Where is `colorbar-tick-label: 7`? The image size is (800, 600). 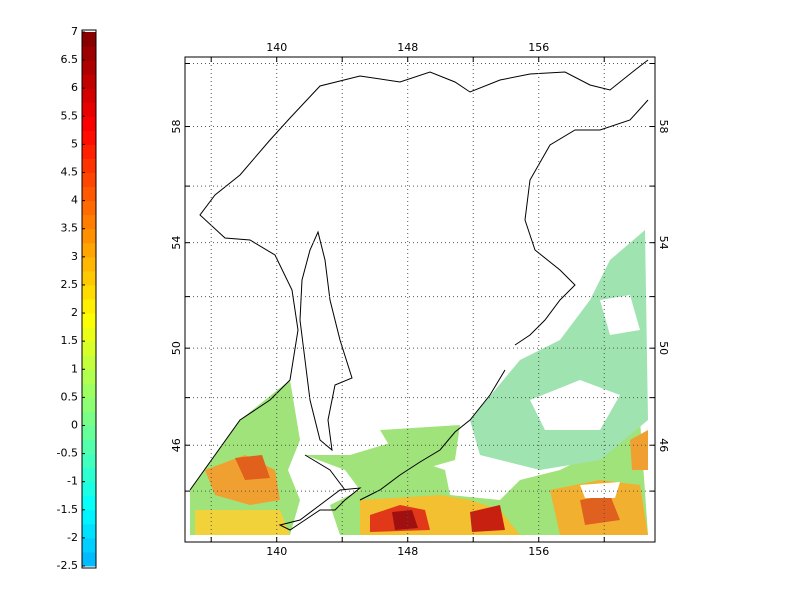
colorbar-tick-label: 7 is located at coordinates (74, 31).